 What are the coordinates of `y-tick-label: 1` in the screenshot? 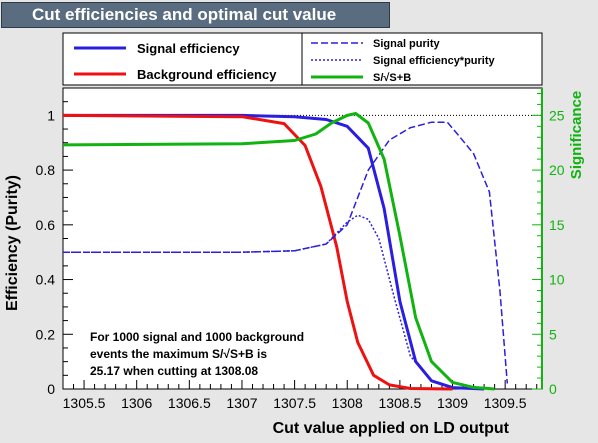 It's located at (51, 115).